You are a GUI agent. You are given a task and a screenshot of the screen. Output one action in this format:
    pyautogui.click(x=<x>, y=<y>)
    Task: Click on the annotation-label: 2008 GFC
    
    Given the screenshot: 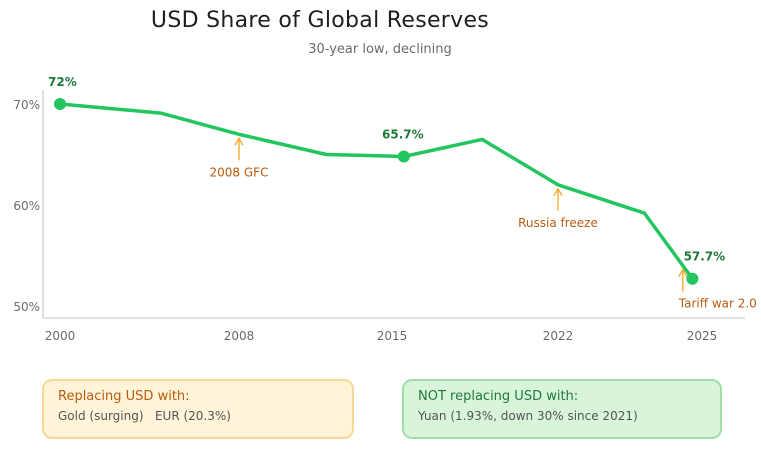 What is the action you would take?
    pyautogui.click(x=239, y=172)
    